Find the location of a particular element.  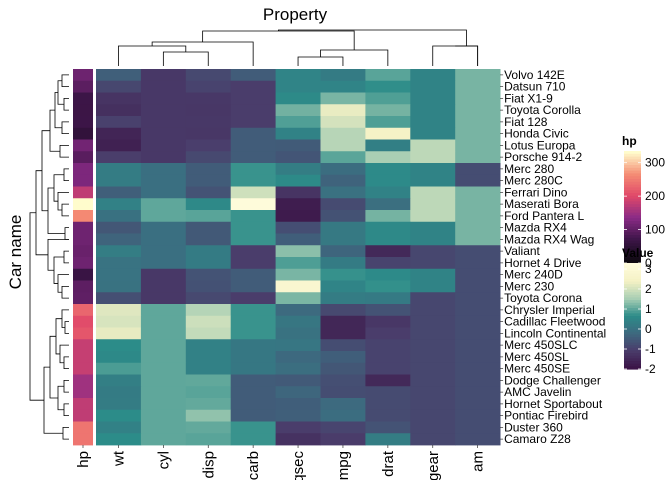

column-label: hp is located at coordinates (83, 459).